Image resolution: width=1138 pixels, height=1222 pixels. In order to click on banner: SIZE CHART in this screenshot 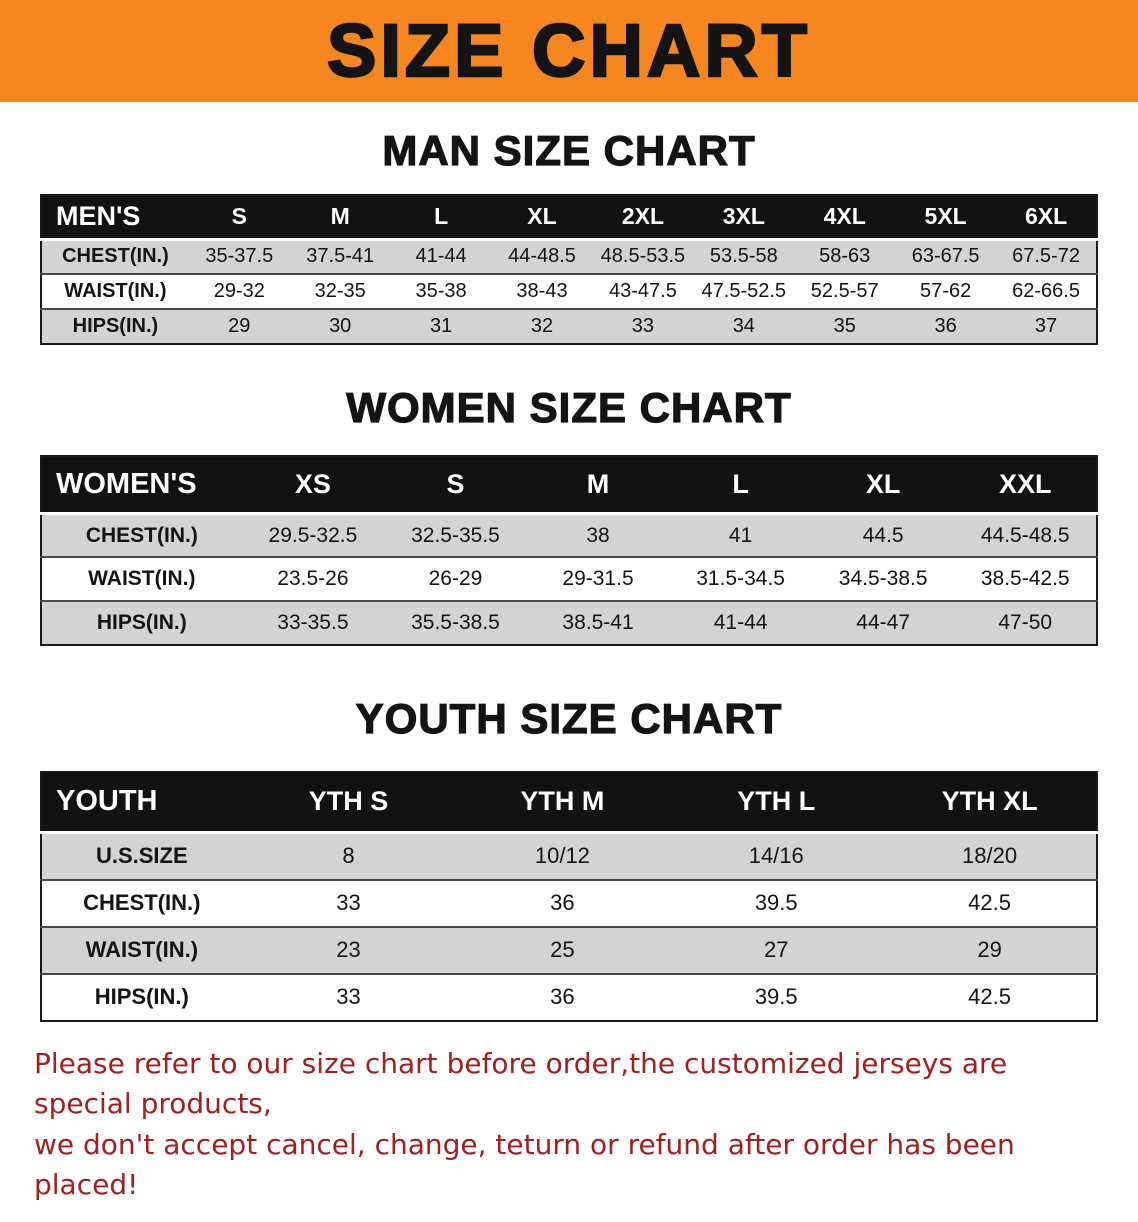, I will do `click(569, 51)`.